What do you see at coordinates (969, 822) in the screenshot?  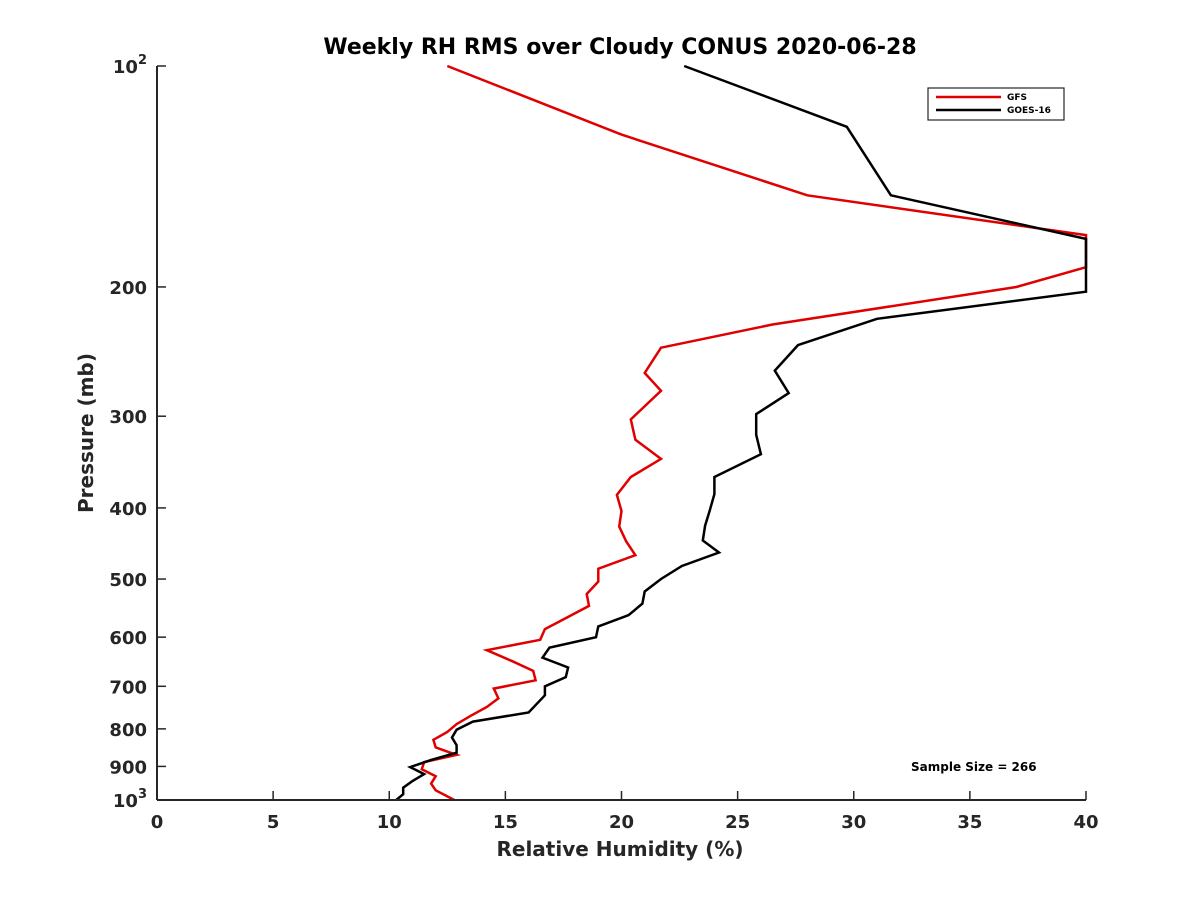 I see `x-tick-label: 35` at bounding box center [969, 822].